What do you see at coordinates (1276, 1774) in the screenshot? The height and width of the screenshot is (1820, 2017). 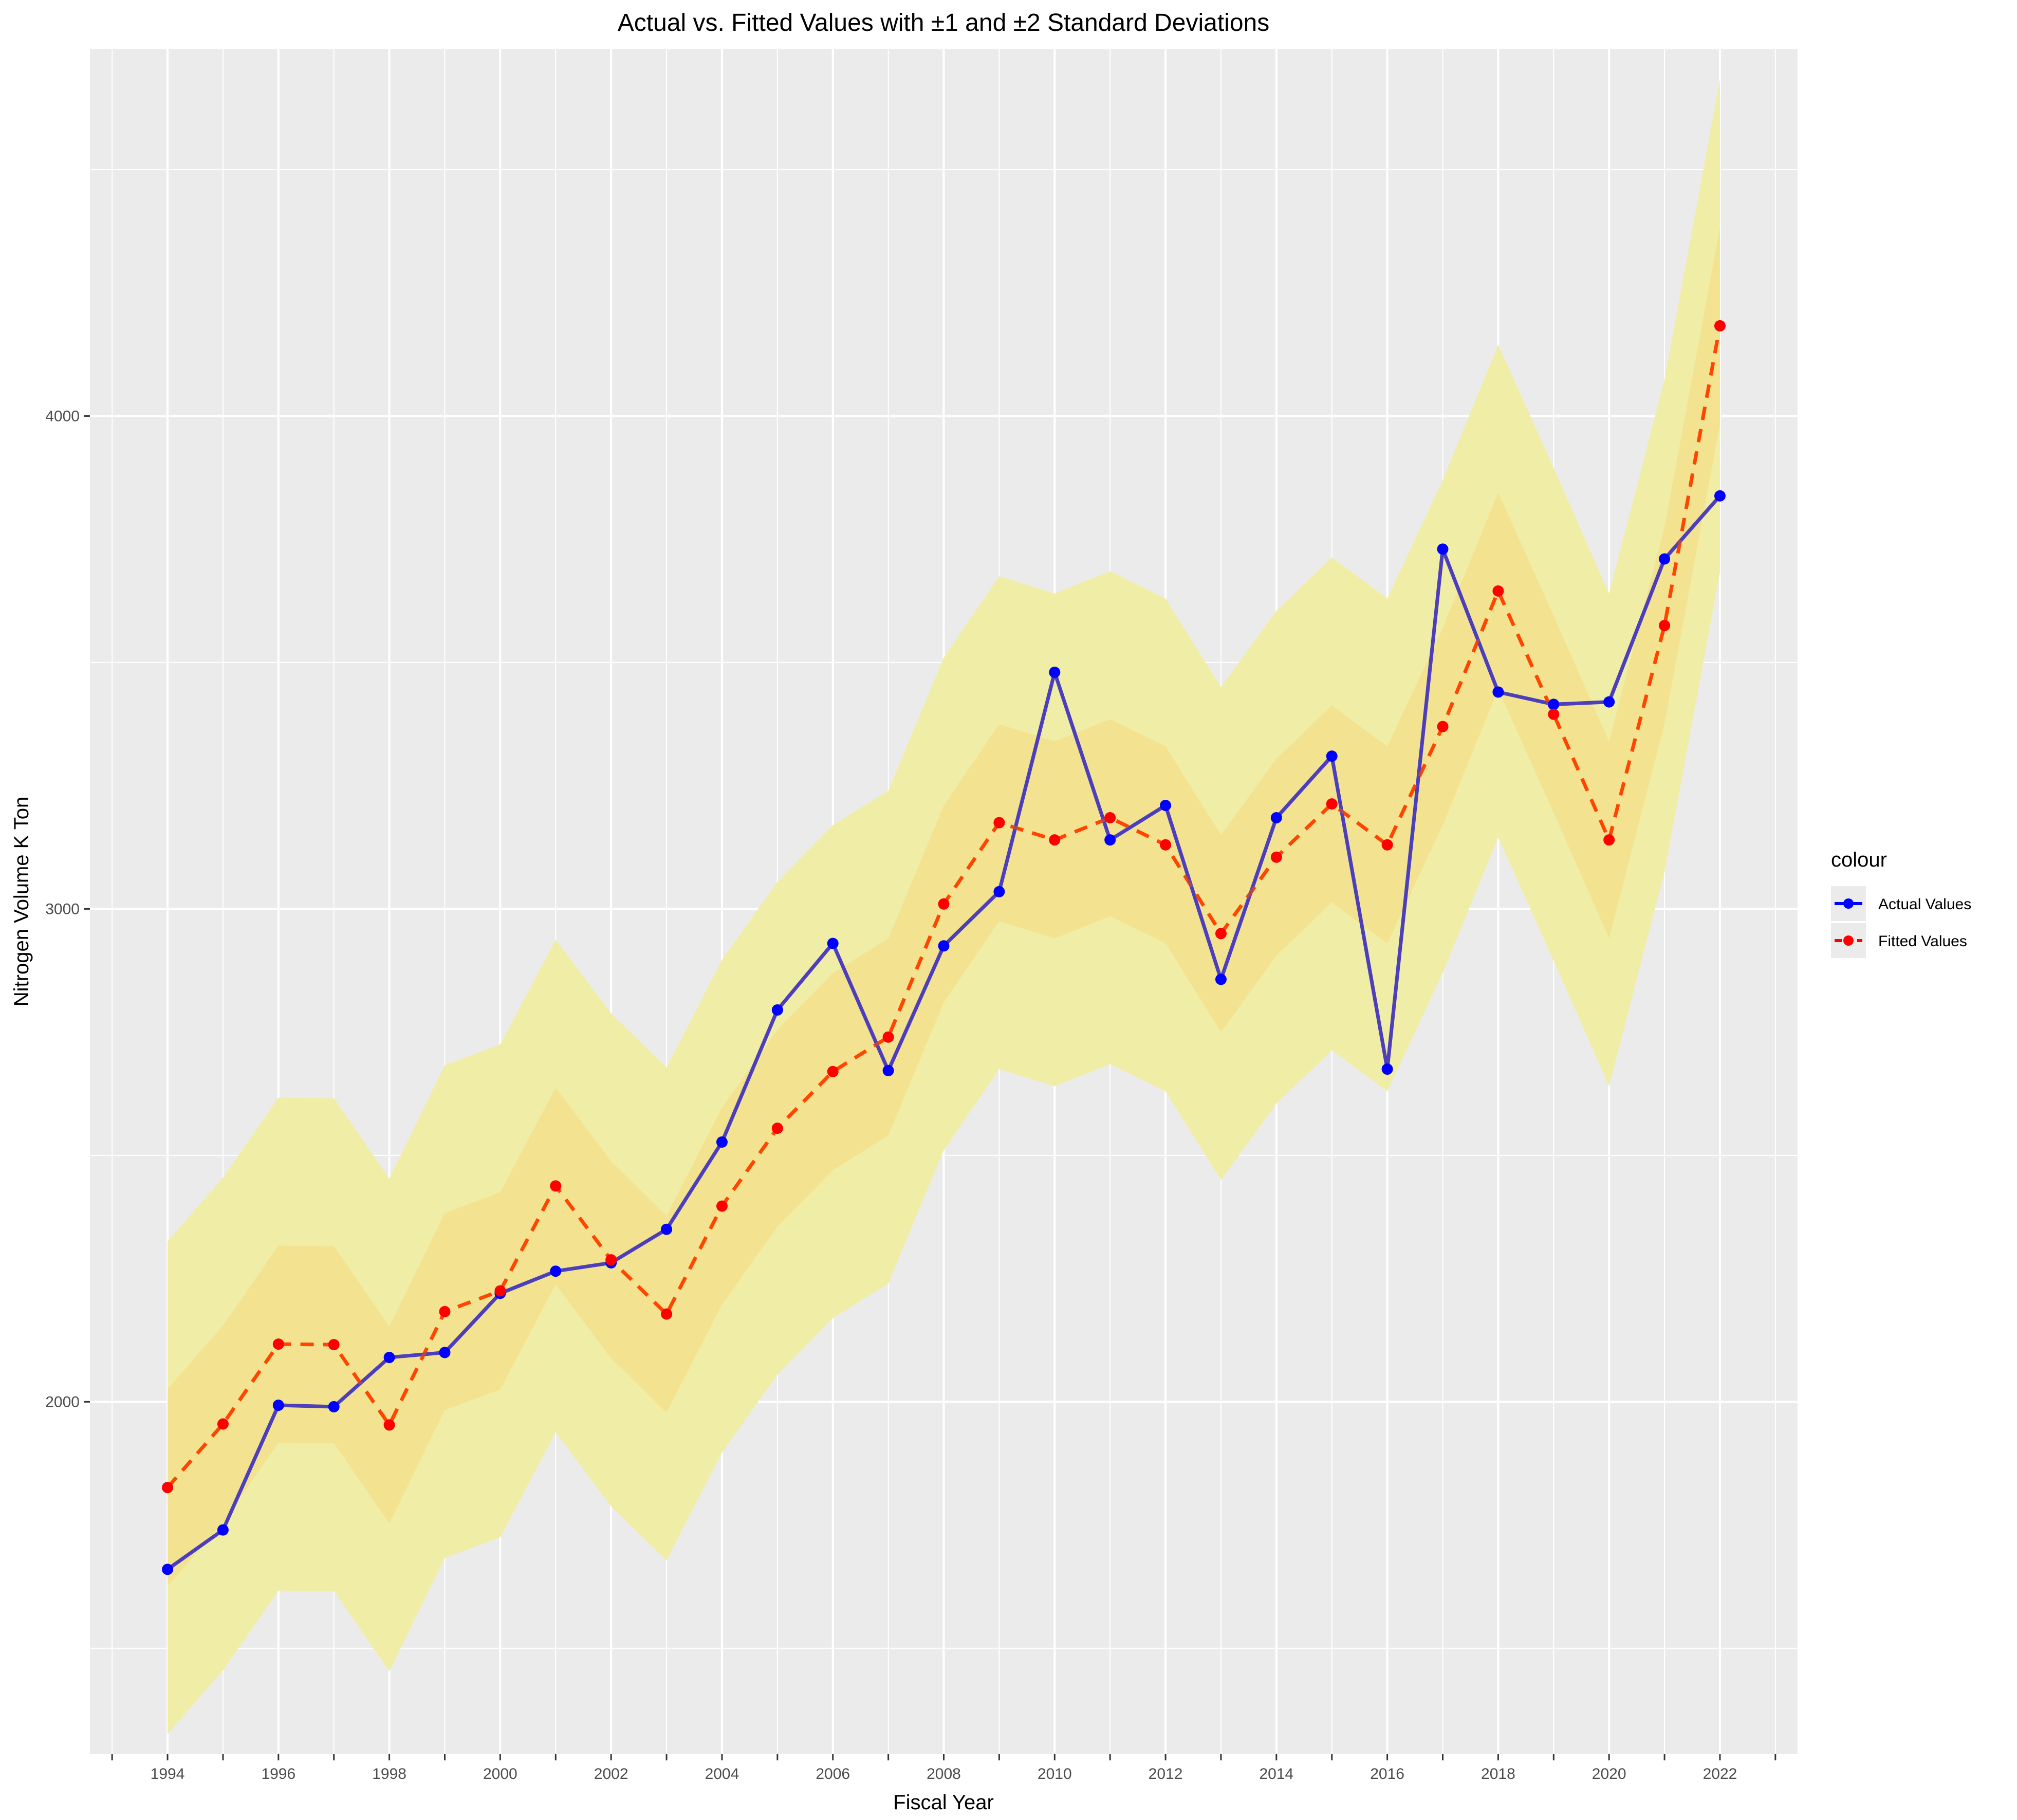 I see `x-tick-label: 2014` at bounding box center [1276, 1774].